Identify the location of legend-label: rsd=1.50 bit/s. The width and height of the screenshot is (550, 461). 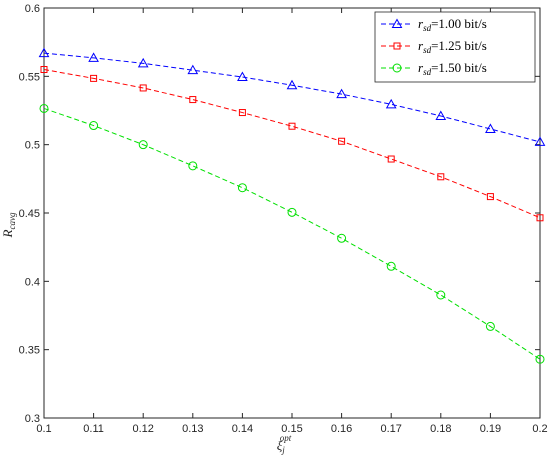
(452, 68).